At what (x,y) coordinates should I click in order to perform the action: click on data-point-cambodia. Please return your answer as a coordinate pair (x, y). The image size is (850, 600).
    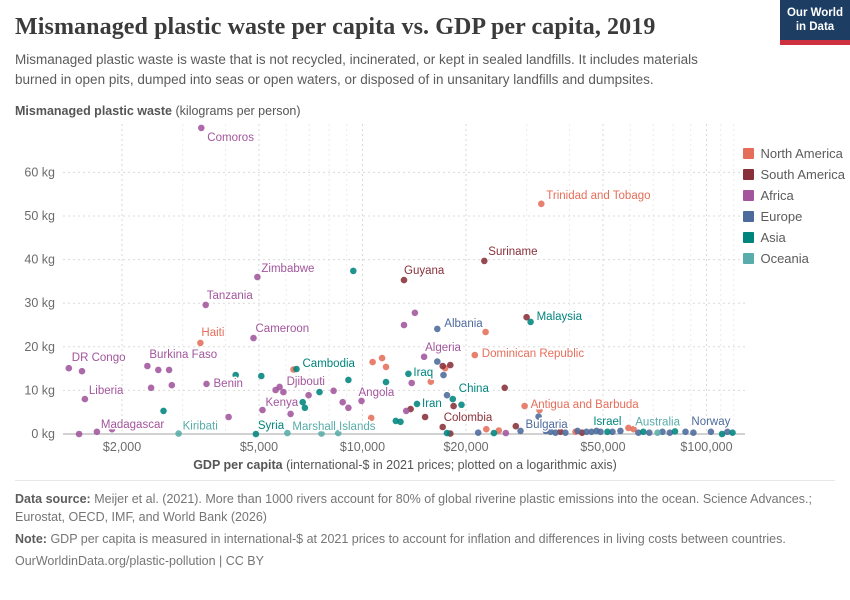
    Looking at the image, I should click on (296, 368).